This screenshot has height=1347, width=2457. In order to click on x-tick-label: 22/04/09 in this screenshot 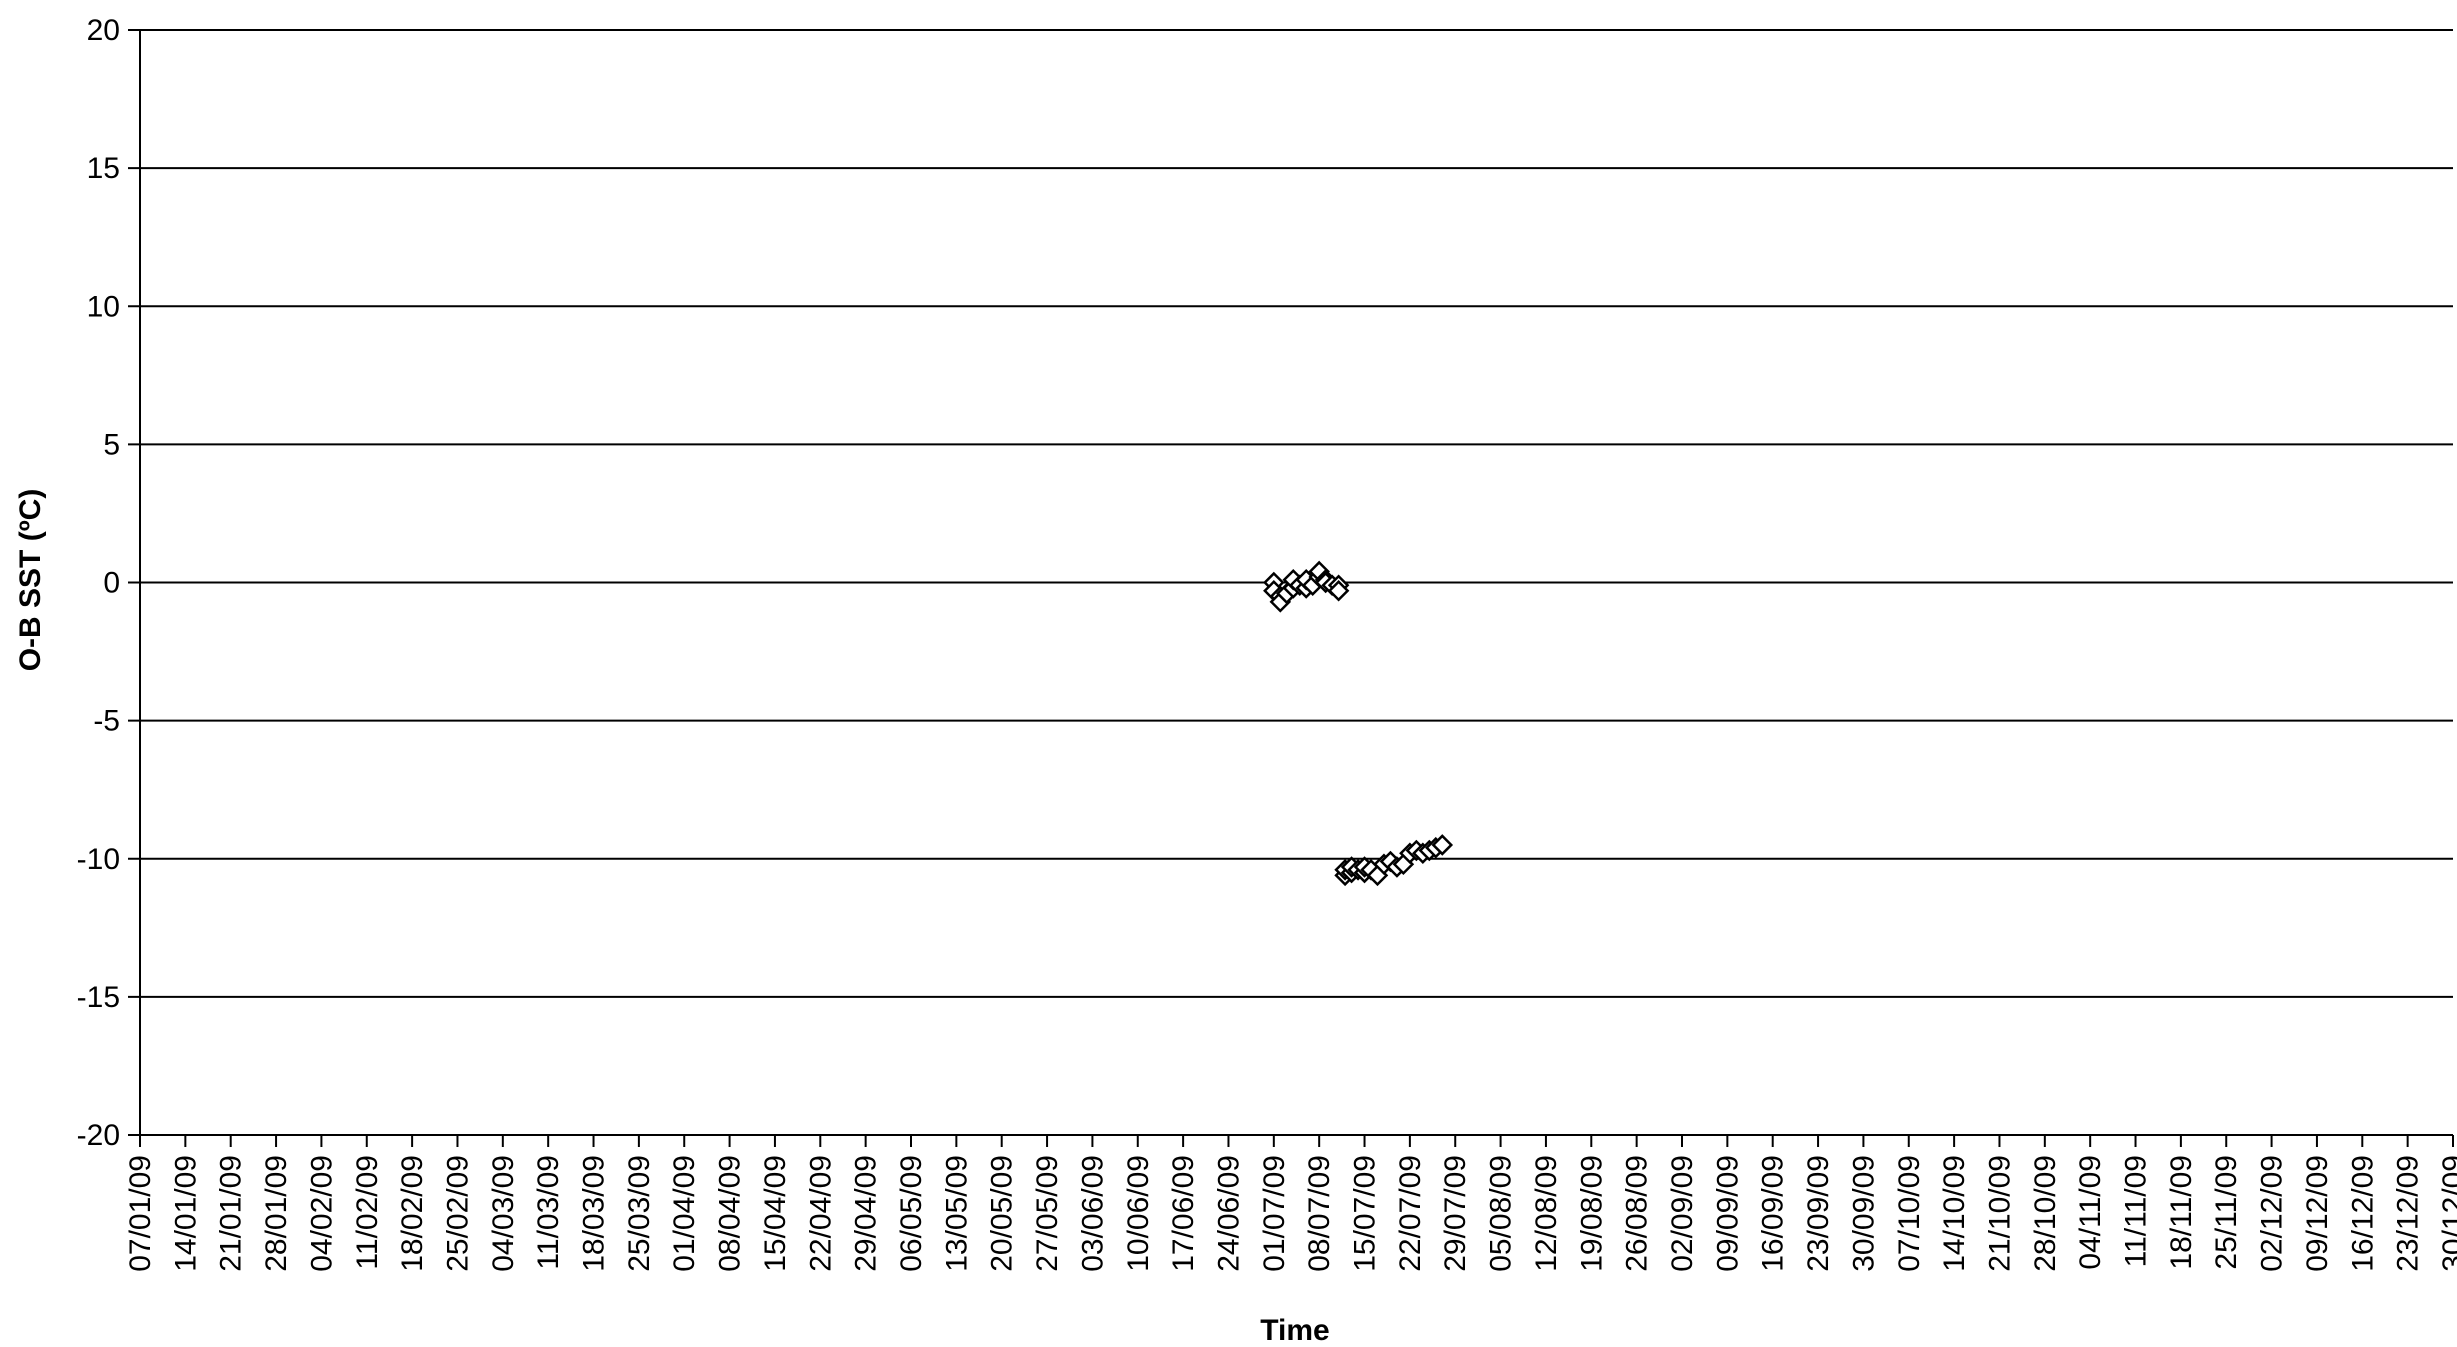, I will do `click(820, 1213)`.